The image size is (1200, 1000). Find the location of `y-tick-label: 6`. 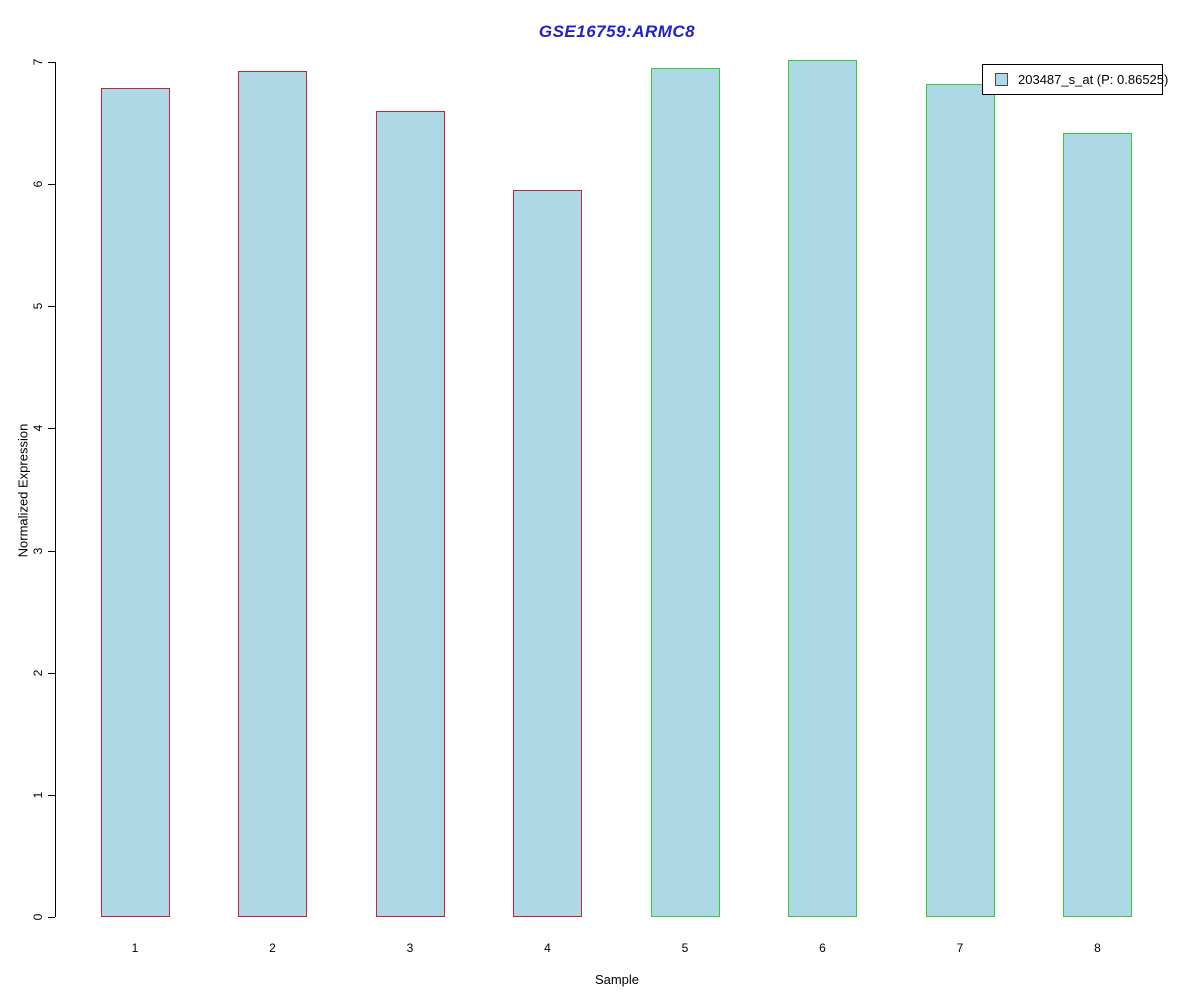

y-tick-label: 6 is located at coordinates (38, 184).